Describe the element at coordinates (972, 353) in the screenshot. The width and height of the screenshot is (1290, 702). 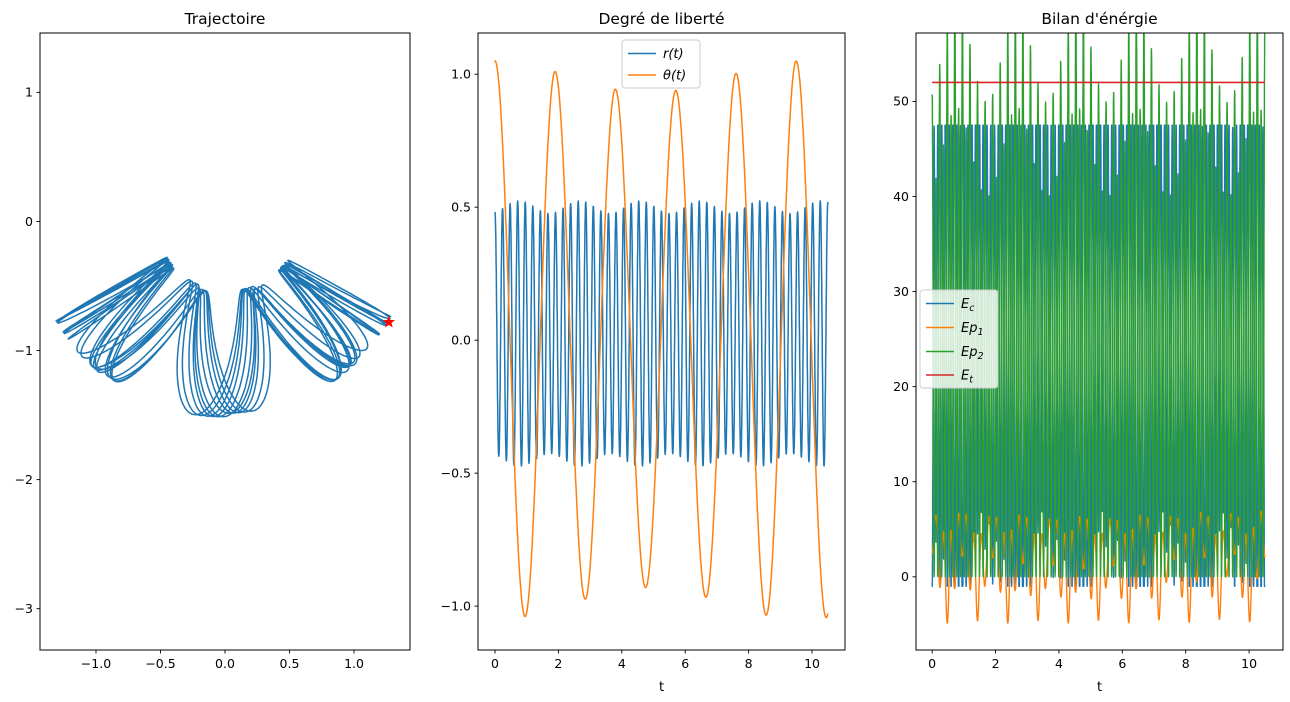
I see `legend-label-ep2: Ep2` at that location.